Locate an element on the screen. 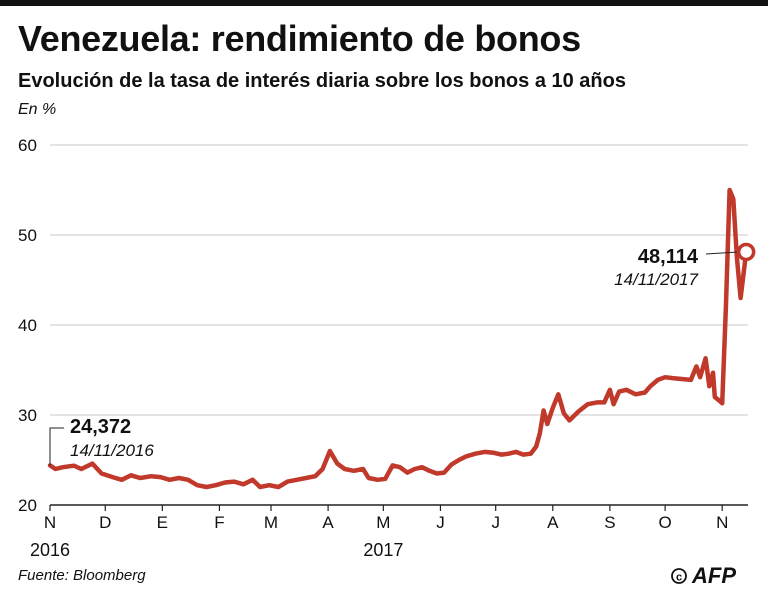 The width and height of the screenshot is (768, 602). year-label: 2016 is located at coordinates (50, 550).